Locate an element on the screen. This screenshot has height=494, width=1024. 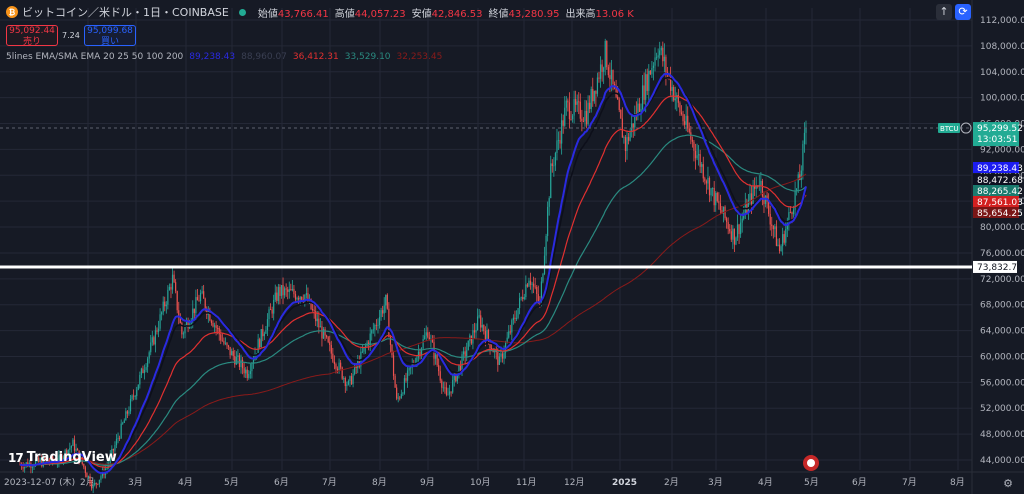
indicator-value-ema50: 36,412.31 is located at coordinates (315, 57).